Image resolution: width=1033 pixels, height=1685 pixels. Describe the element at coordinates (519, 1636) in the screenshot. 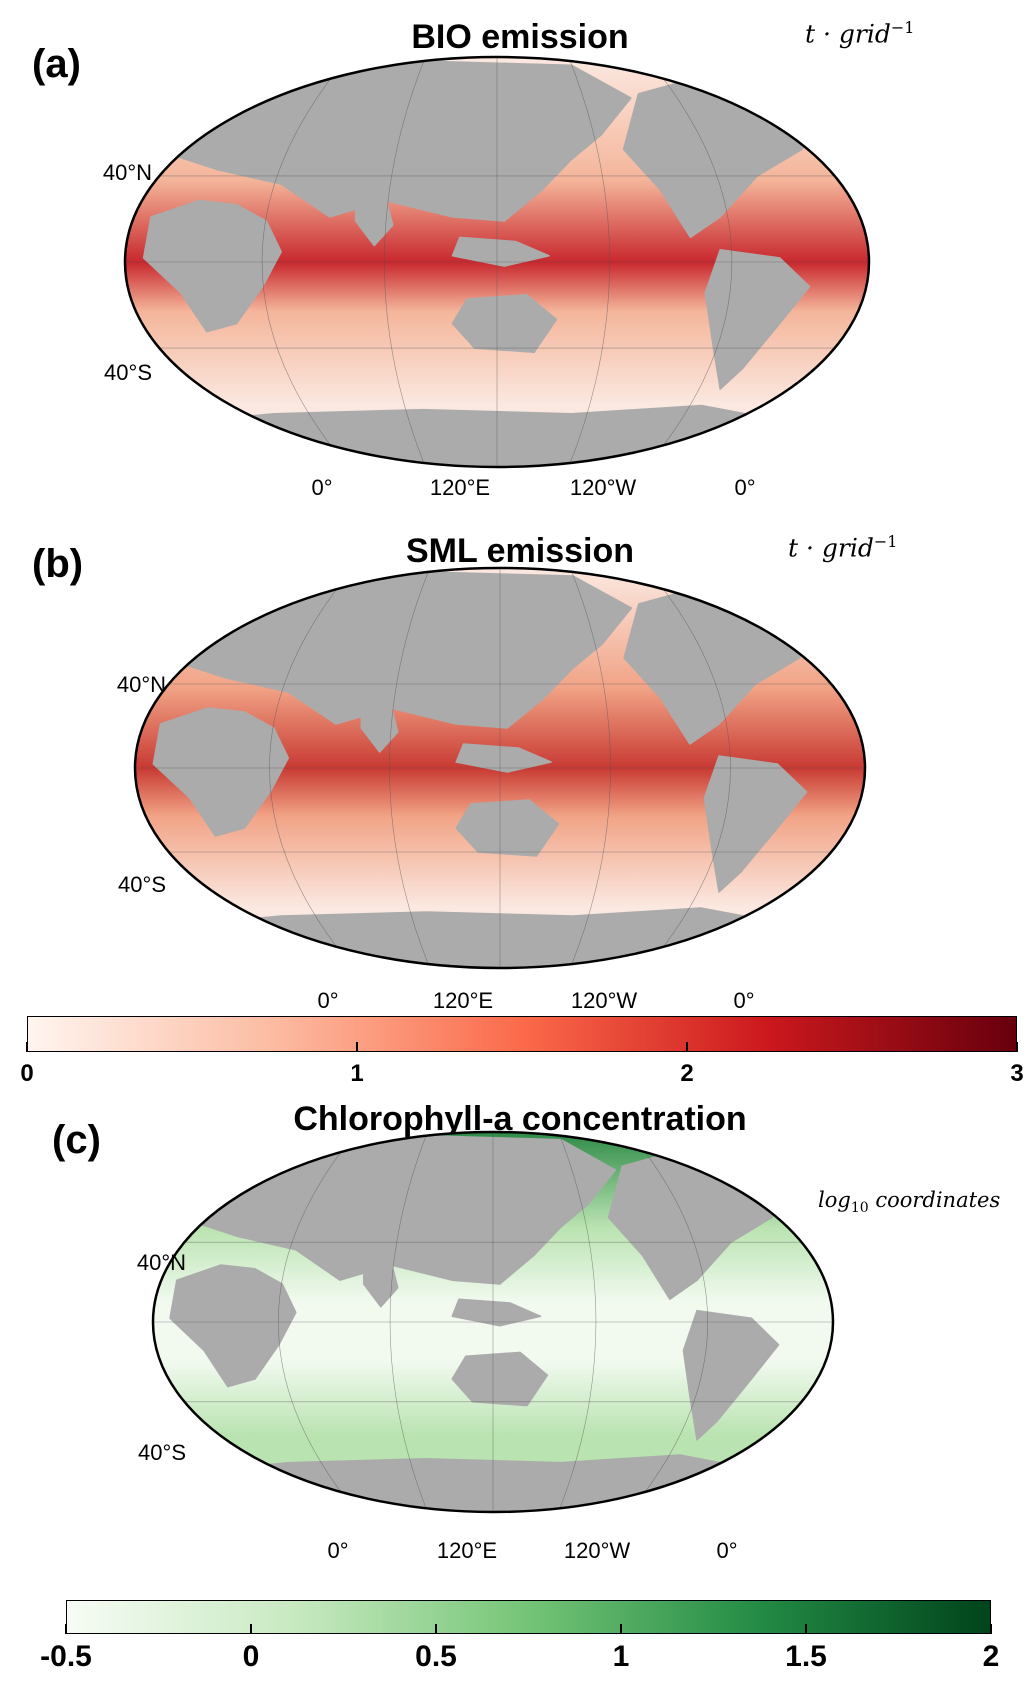

I see `colorbar-chlorophyll: -0.5 0 0.5 1 1.5 2` at that location.